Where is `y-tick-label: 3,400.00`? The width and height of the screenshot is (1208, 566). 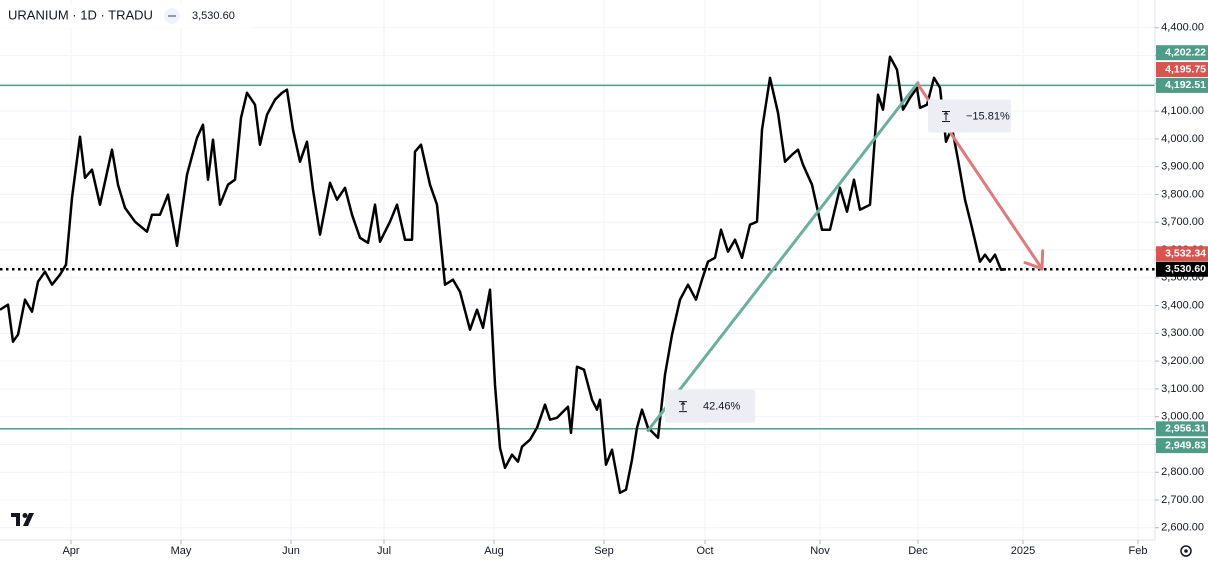
y-tick-label: 3,400.00 is located at coordinates (1182, 305).